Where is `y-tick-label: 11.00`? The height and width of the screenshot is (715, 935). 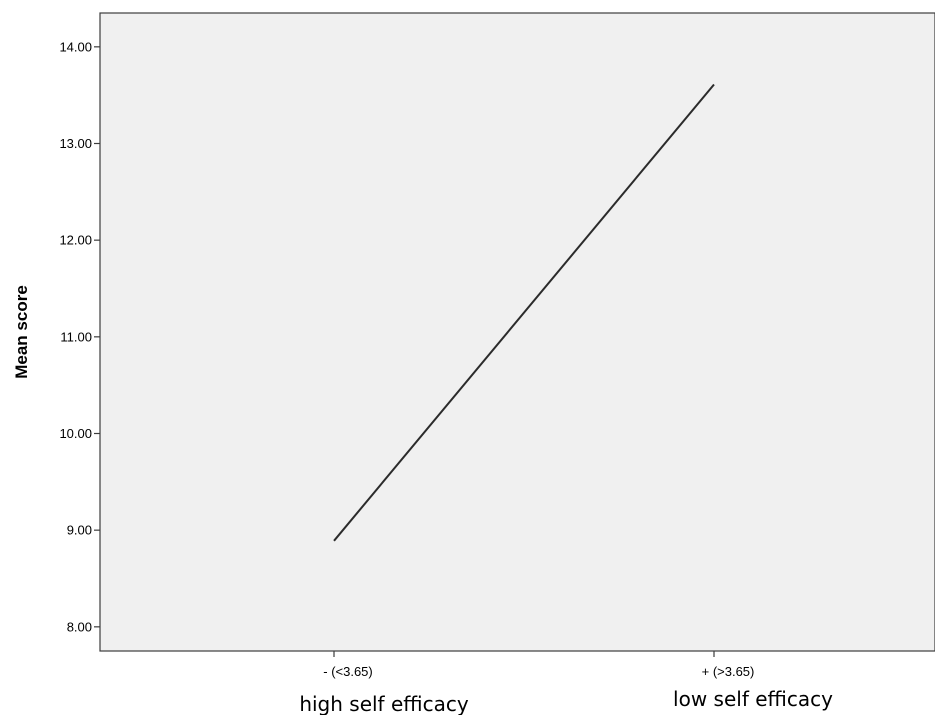
y-tick-label: 11.00 is located at coordinates (76, 336).